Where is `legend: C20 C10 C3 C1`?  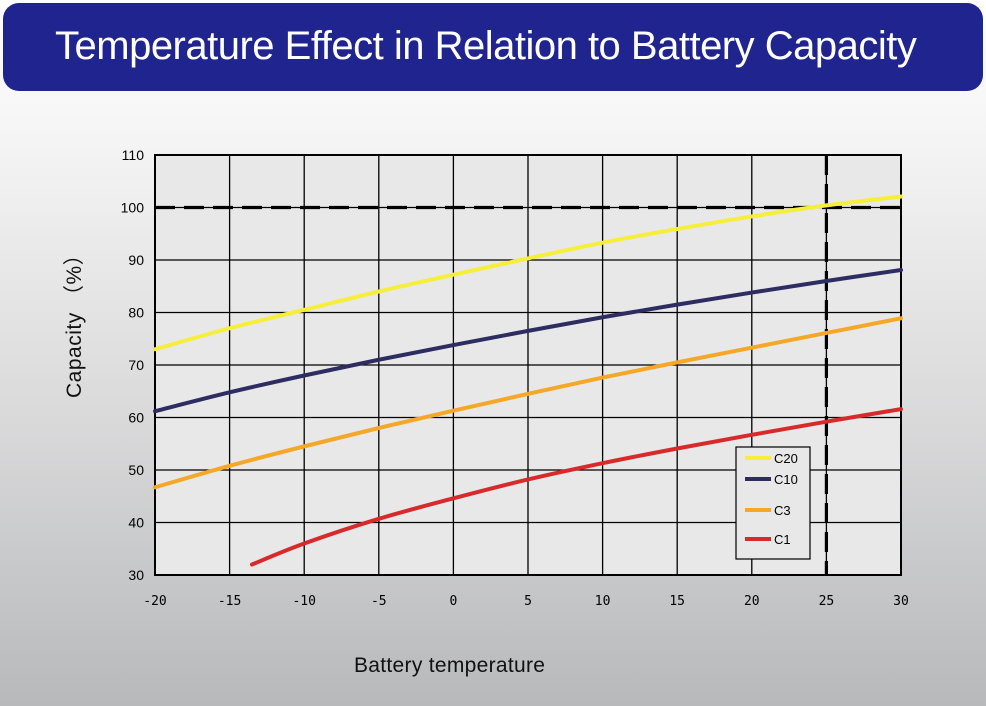
legend: C20 C10 C3 C1 is located at coordinates (773, 503).